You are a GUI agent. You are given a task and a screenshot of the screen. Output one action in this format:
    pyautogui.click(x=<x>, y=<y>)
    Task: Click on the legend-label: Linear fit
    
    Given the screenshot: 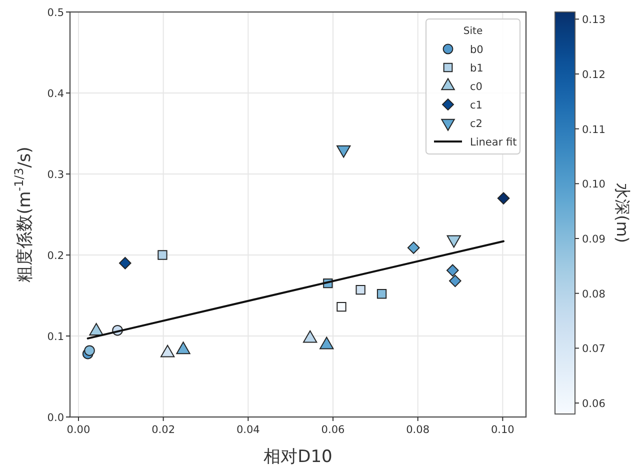 What is the action you would take?
    pyautogui.click(x=493, y=142)
    